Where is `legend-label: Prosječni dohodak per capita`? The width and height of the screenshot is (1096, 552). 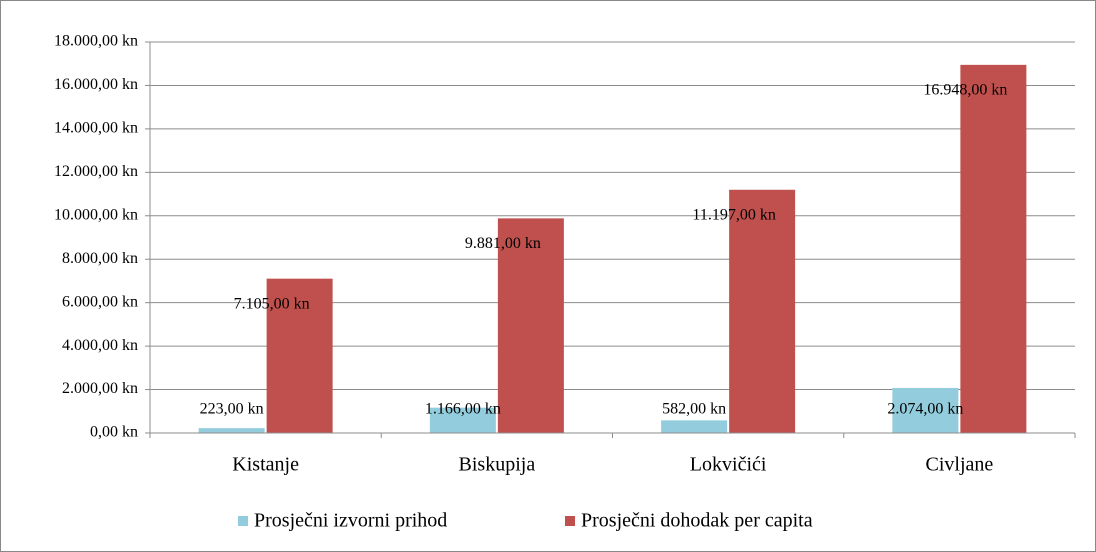 legend-label: Prosječni dohodak per capita is located at coordinates (697, 521).